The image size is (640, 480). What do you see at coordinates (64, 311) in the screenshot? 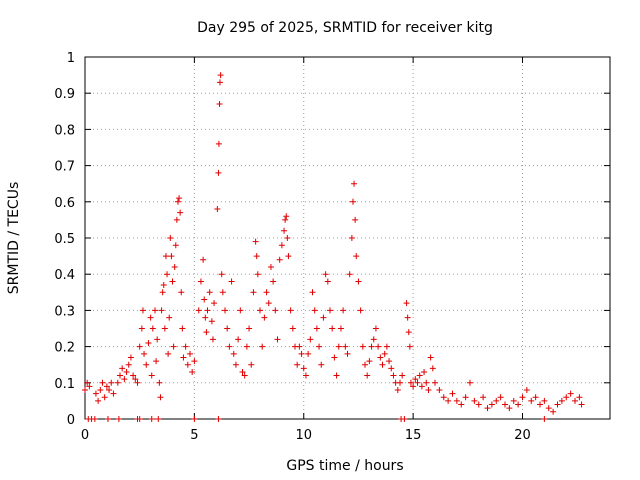
I see `y-tick-label: 0.3` at bounding box center [64, 311].